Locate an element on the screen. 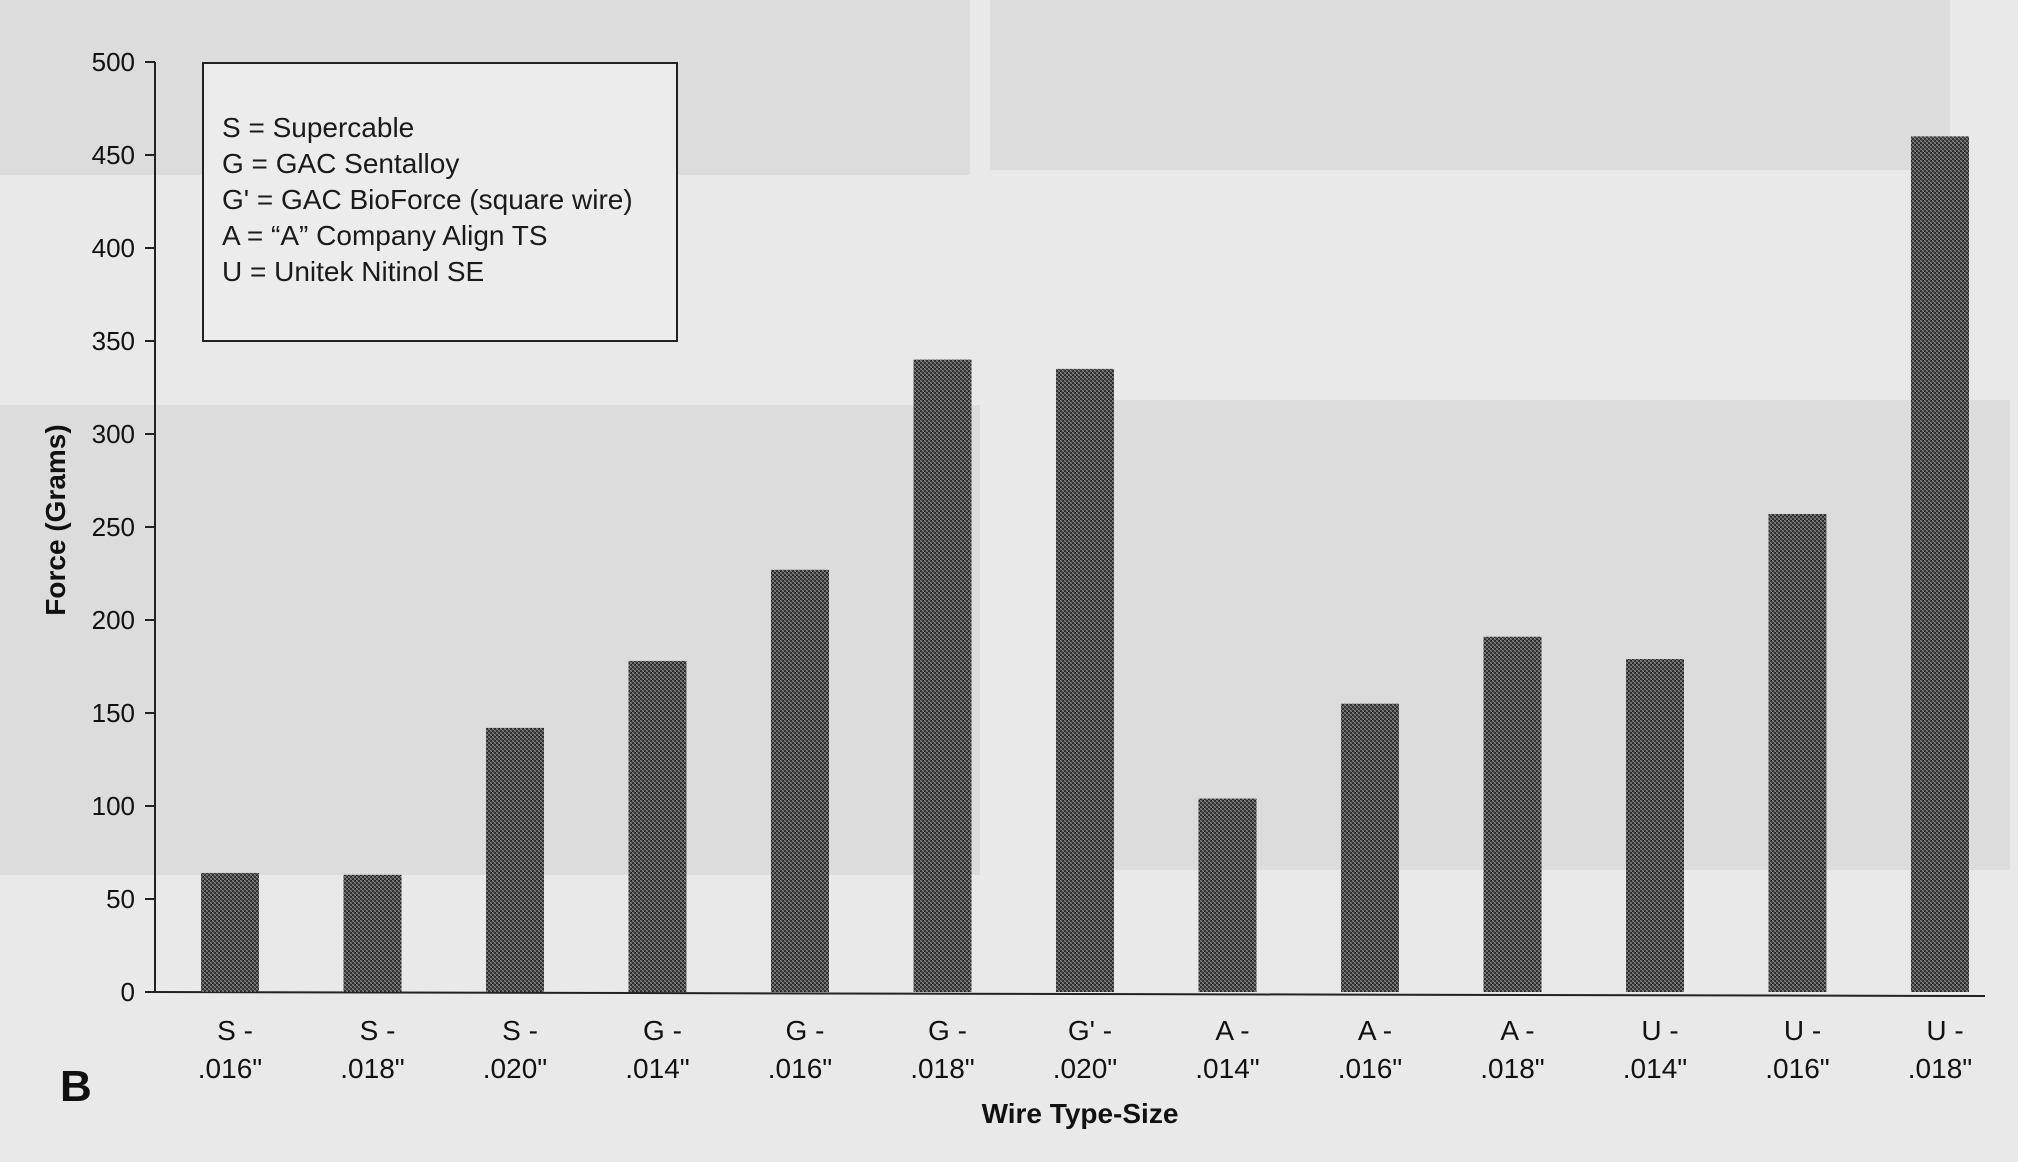 The image size is (2018, 1162). bleed-photo-top-right is located at coordinates (1470, 85).